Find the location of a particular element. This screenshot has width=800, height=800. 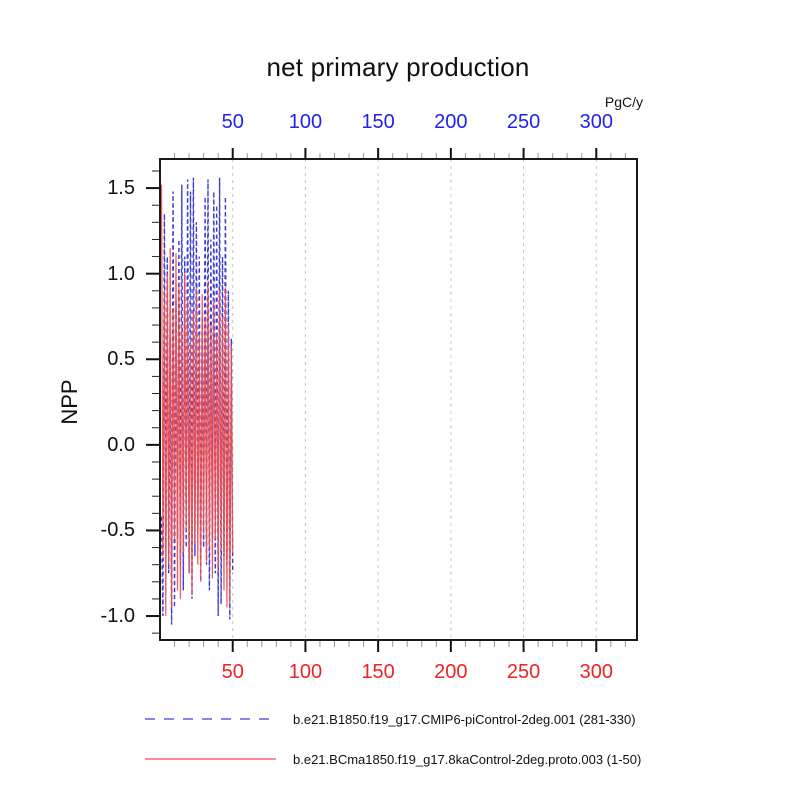

left-axis-tick-label: 0.0 is located at coordinates (121, 444).